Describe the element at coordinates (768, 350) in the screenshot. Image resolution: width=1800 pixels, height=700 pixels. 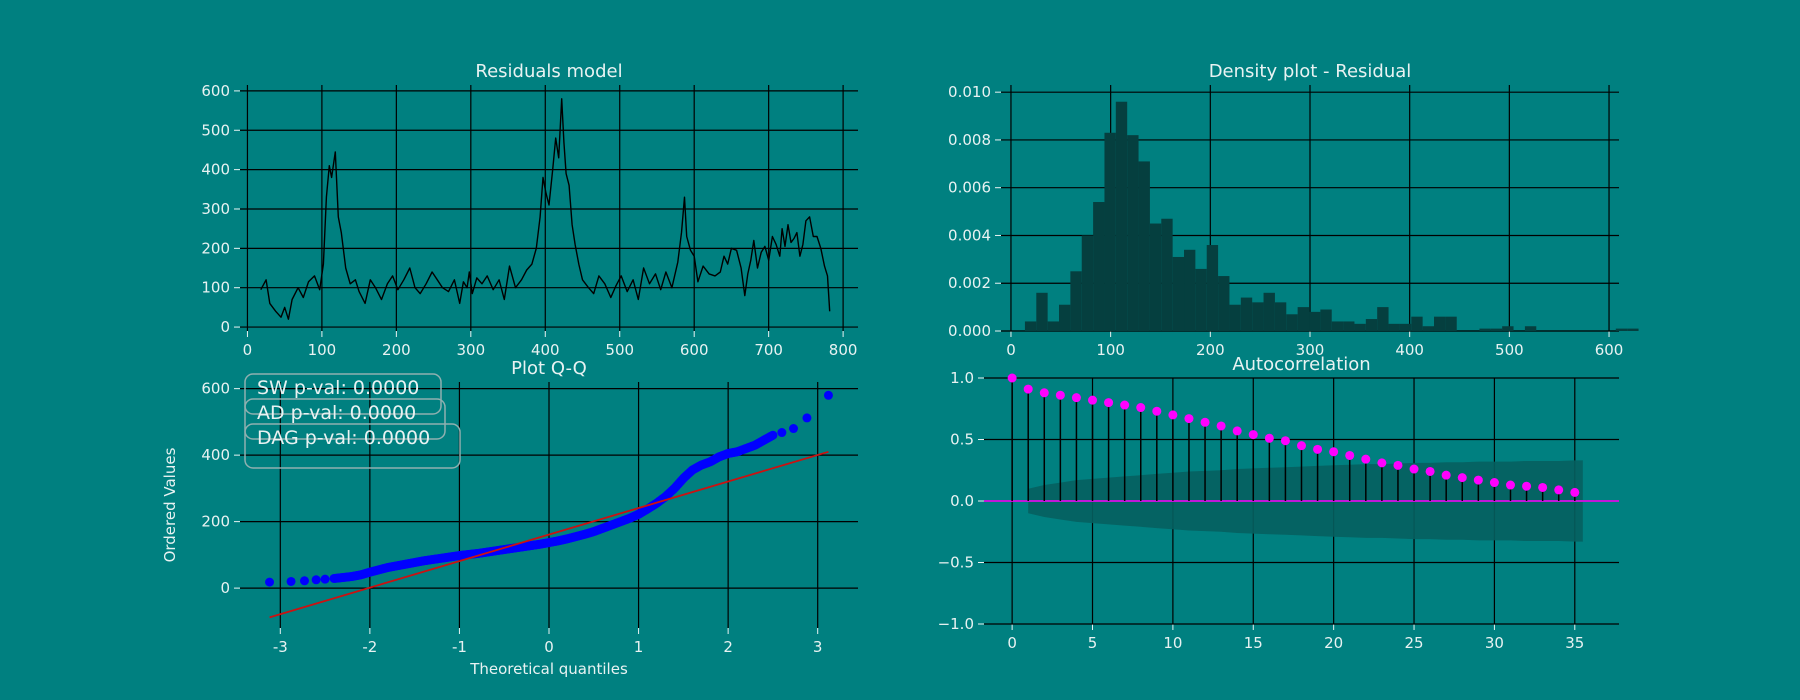
I see `x-tick-label: 700` at that location.